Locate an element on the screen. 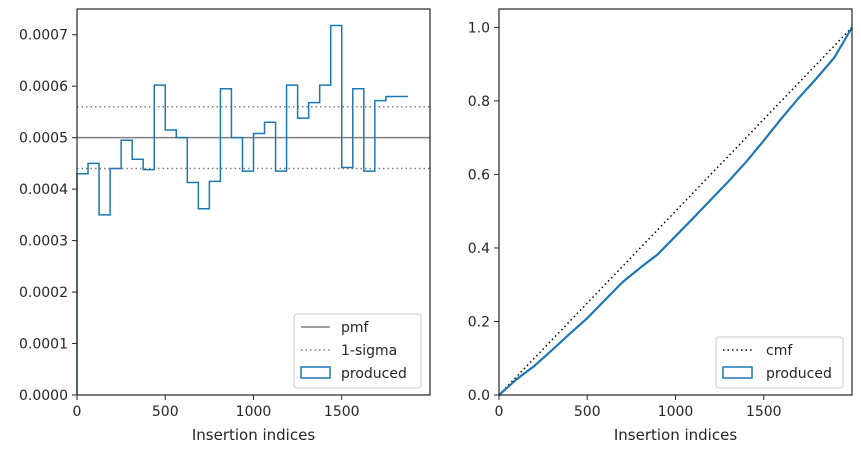  legend: cmf produced is located at coordinates (779, 362).